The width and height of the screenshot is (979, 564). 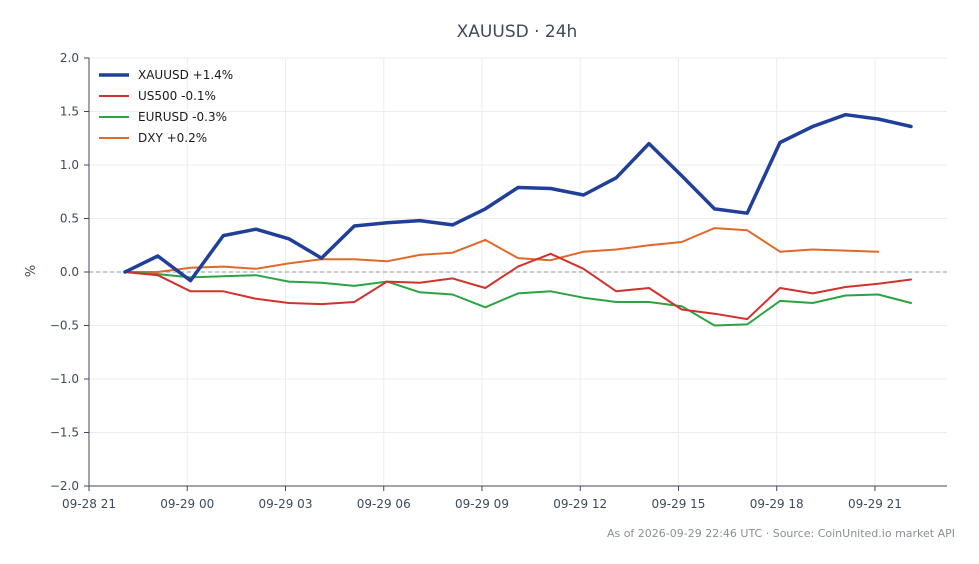 What do you see at coordinates (518, 299) in the screenshot?
I see `series-line-eurusd` at bounding box center [518, 299].